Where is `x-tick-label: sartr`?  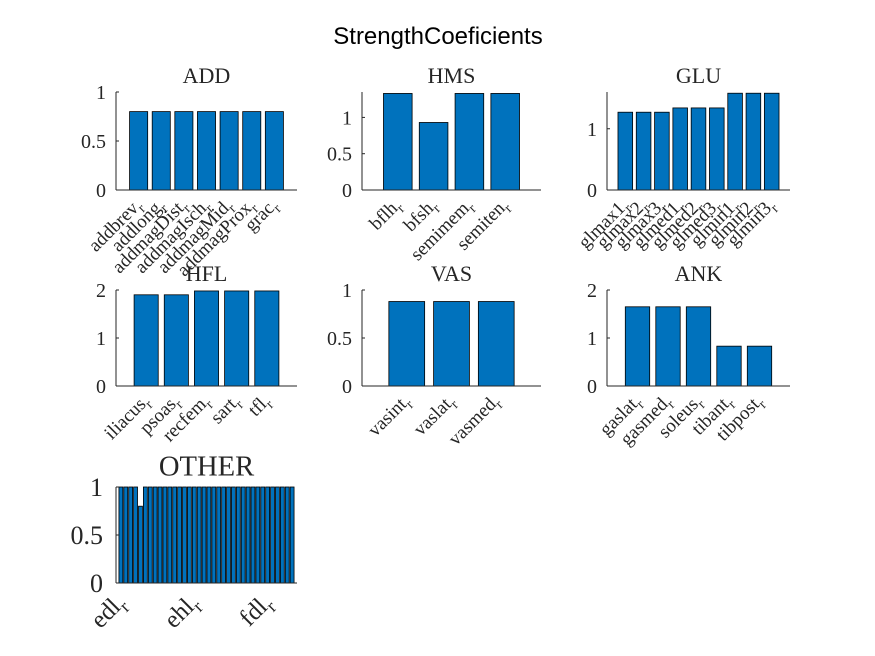 x-tick-label: sartr is located at coordinates (227, 410).